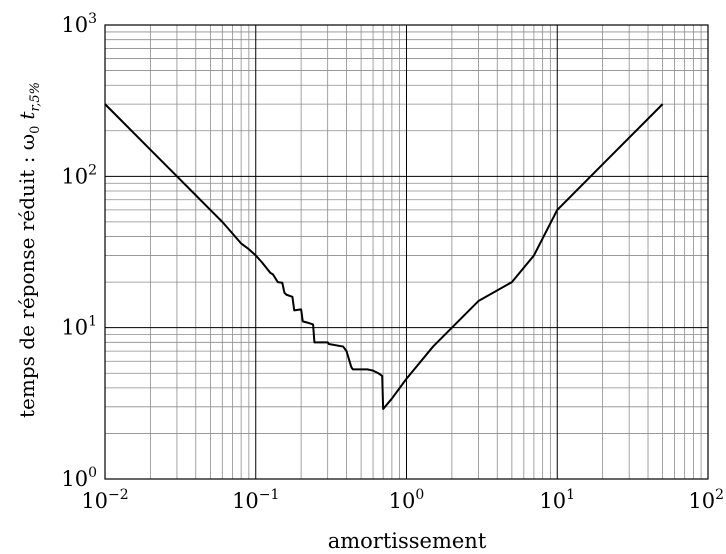 The image size is (726, 554). Describe the element at coordinates (104, 500) in the screenshot. I see `x-tick-label: 10⁻²` at that location.